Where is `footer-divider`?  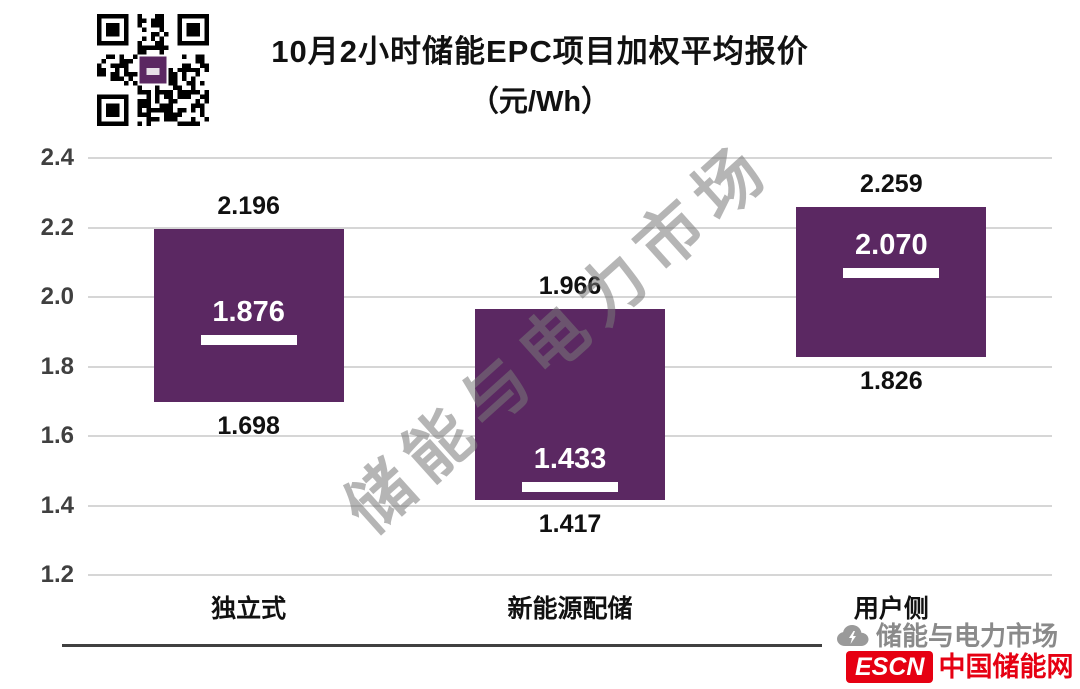
footer-divider is located at coordinates (442, 645).